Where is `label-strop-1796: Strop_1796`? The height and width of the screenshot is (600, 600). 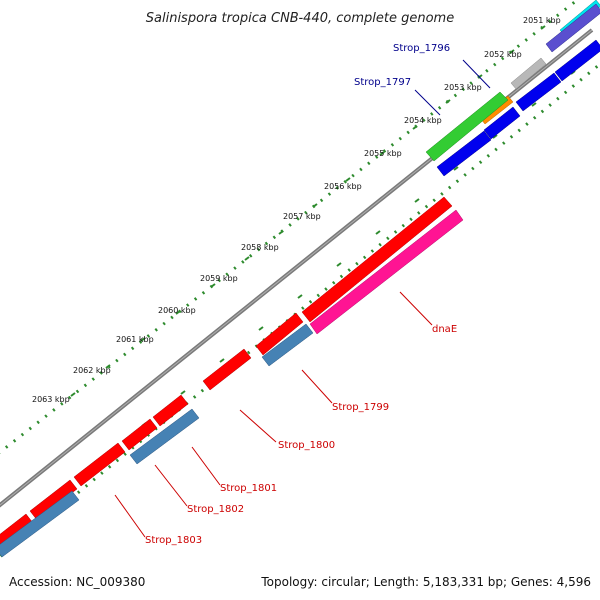
label-strop-1796: Strop_1796 is located at coordinates (421, 48).